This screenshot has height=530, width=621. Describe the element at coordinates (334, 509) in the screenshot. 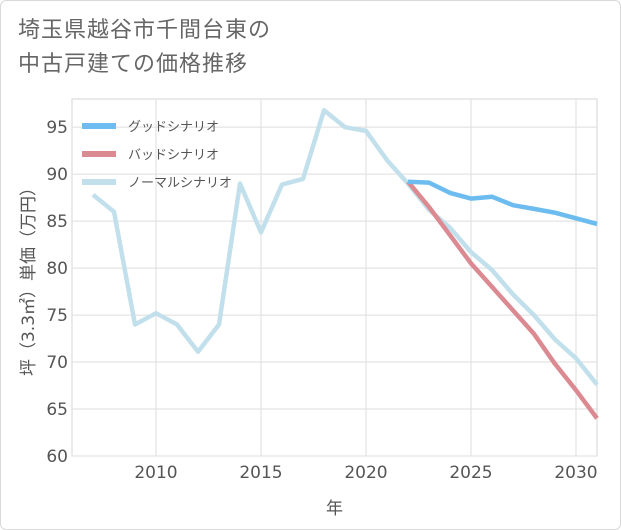

I see `x-axis-label: 年` at that location.